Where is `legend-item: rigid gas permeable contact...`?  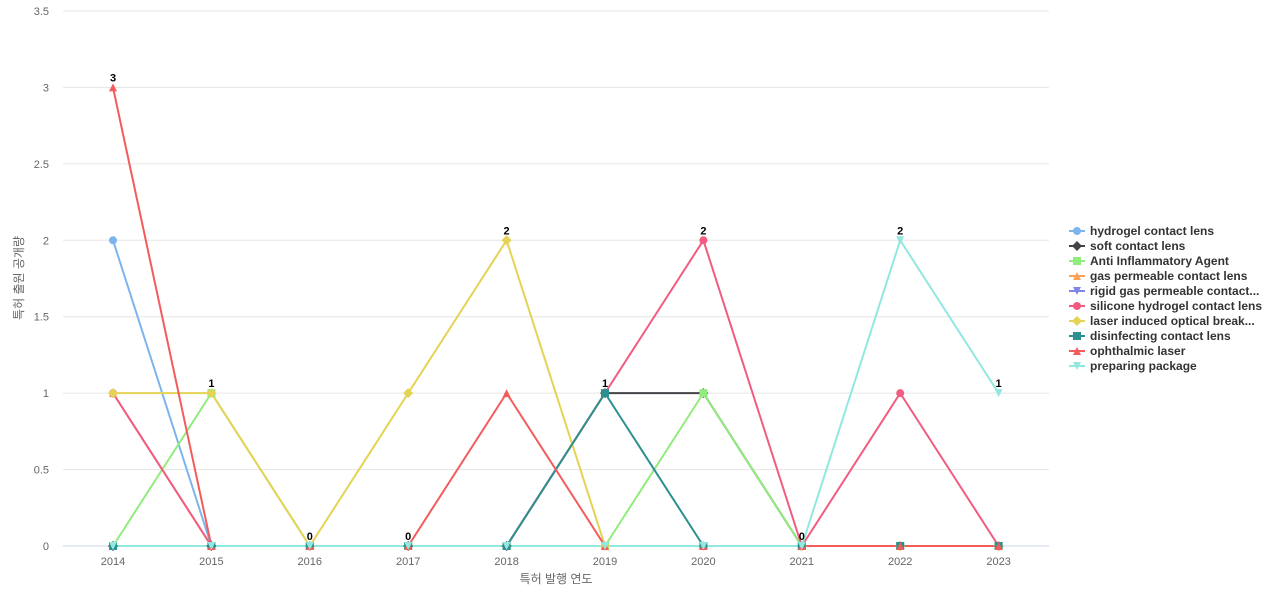 legend-item: rigid gas permeable contact... is located at coordinates (1164, 291).